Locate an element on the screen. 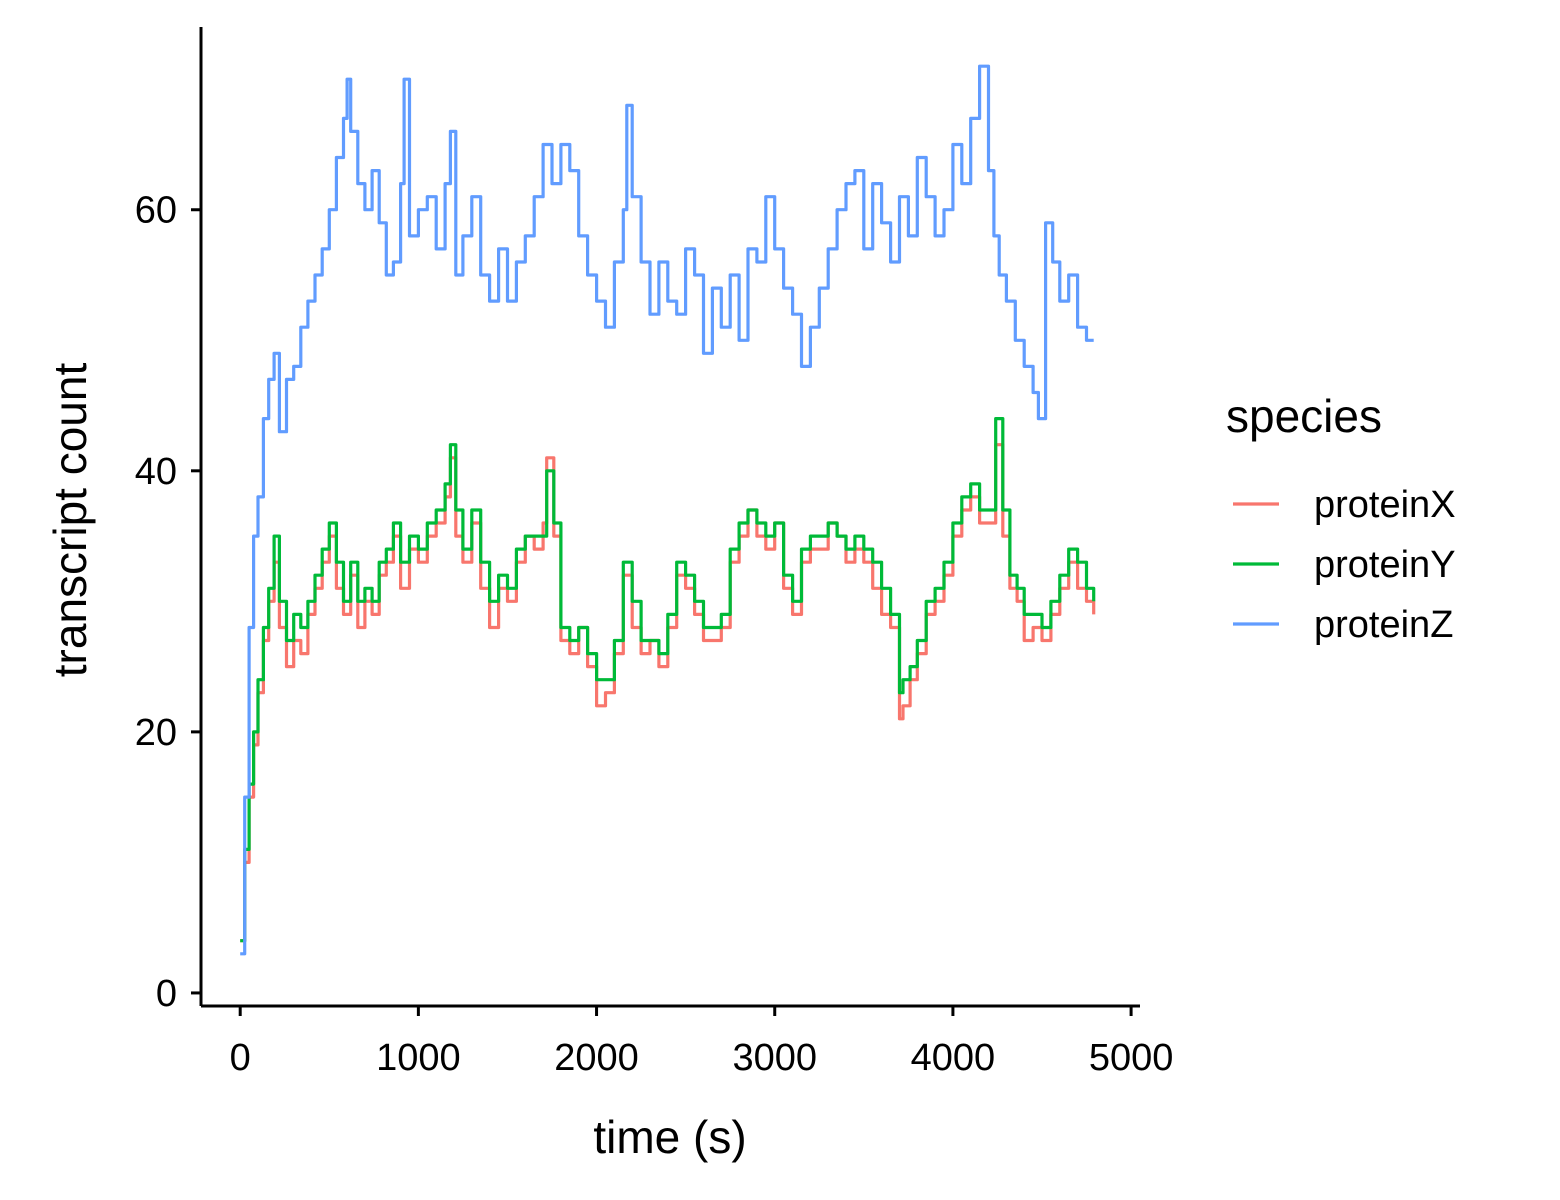 The width and height of the screenshot is (1560, 1200). y-ticks: 0 20 40 60 is located at coordinates (168, 602).